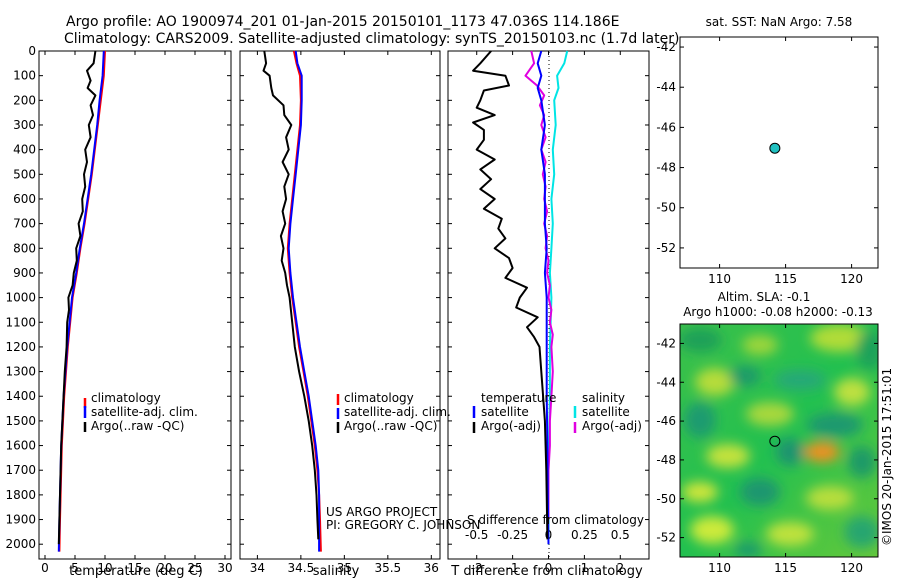 The image size is (900, 580). Describe the element at coordinates (301, 568) in the screenshot. I see `x-tick-label: 34.5` at that location.